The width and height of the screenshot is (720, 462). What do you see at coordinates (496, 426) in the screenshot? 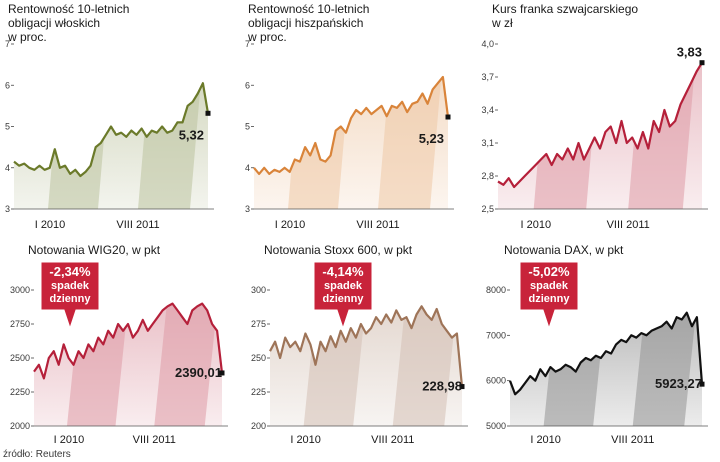
I see `y-tick-label: 5000` at bounding box center [496, 426].